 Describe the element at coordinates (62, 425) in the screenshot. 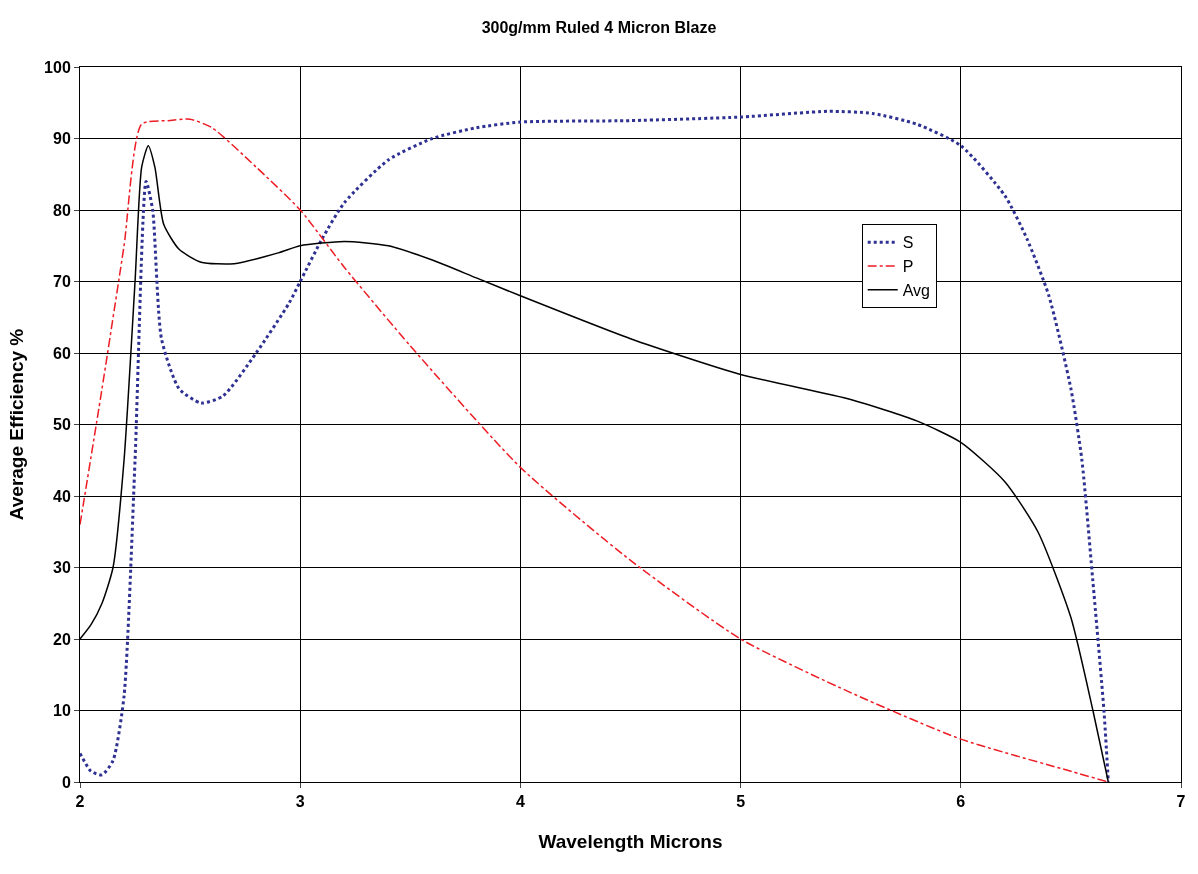

I see `y-tick-label: 50` at that location.